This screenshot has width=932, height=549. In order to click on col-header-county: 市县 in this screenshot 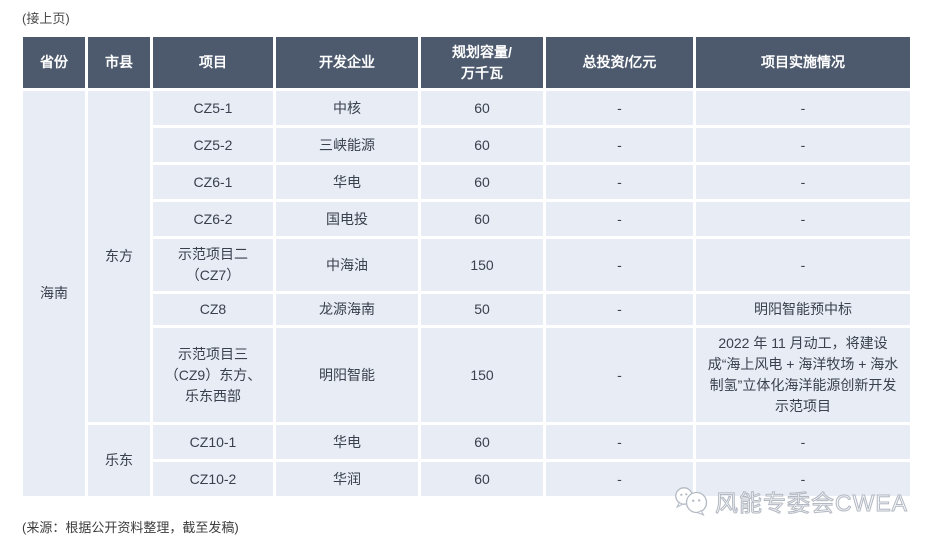, I will do `click(119, 62)`.